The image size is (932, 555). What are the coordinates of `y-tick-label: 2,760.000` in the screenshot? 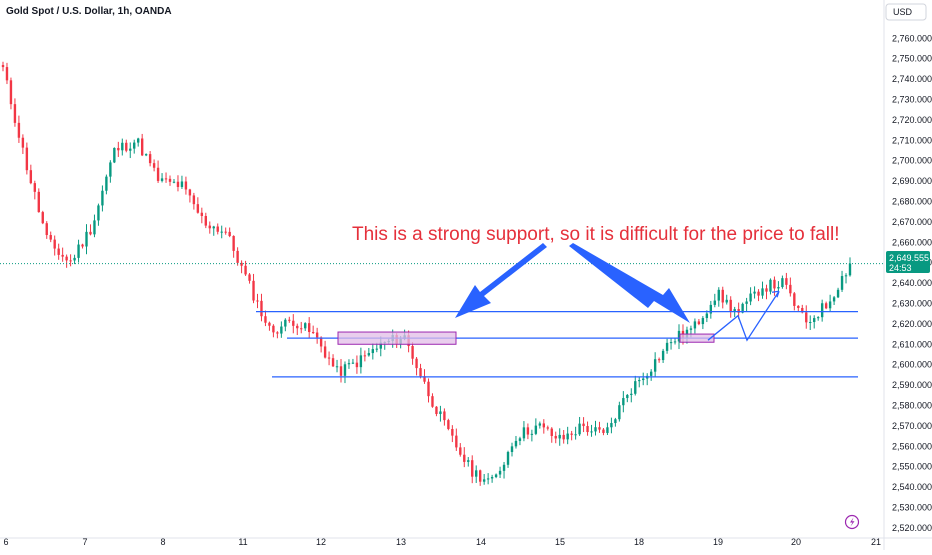 It's located at (912, 38).